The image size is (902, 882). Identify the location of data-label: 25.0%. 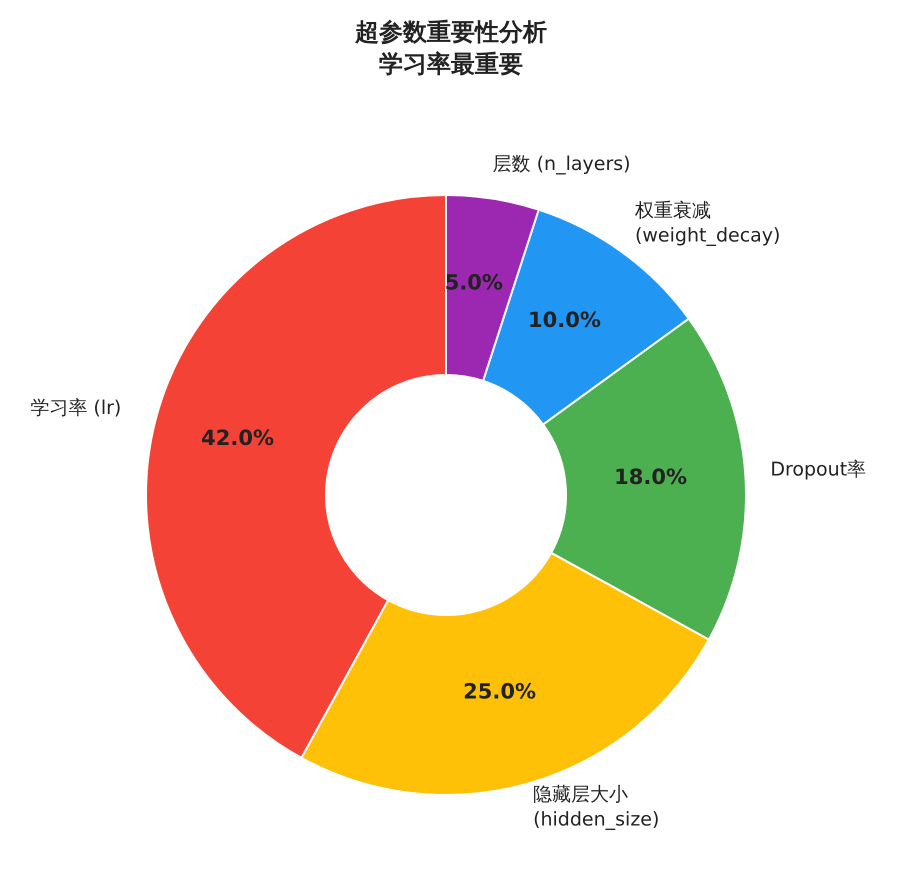
(499, 692).